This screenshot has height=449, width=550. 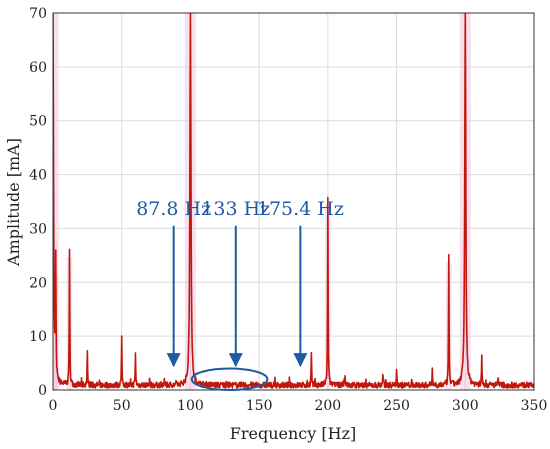 I want to click on annotation-label: 87.8 Hz, so click(x=173, y=209).